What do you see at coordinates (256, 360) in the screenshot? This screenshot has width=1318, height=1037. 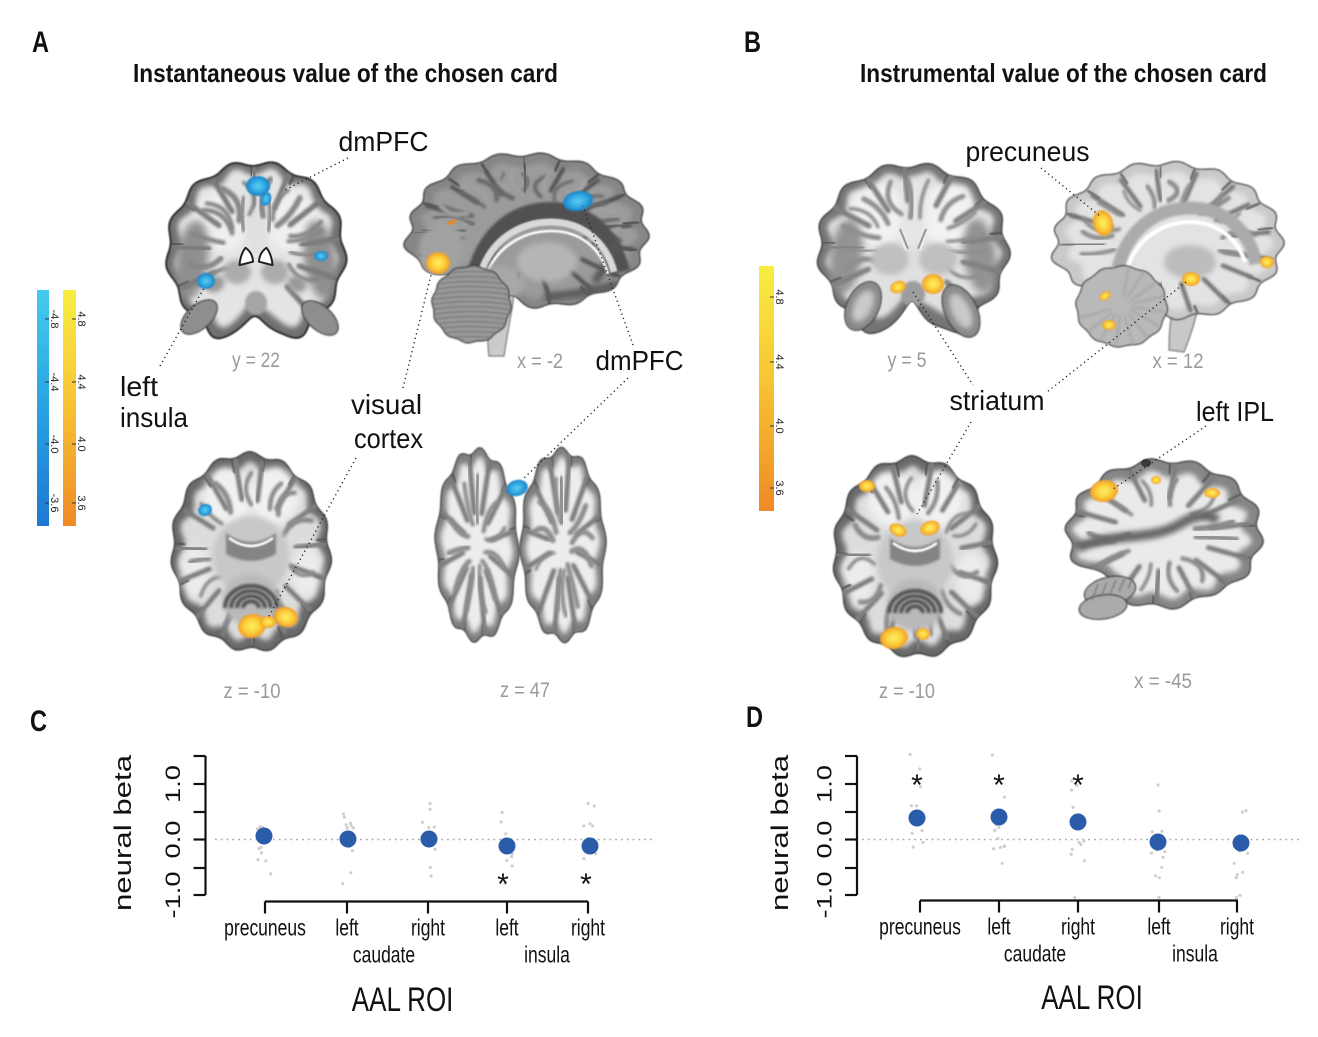 I see `svg-text: y = 22` at bounding box center [256, 360].